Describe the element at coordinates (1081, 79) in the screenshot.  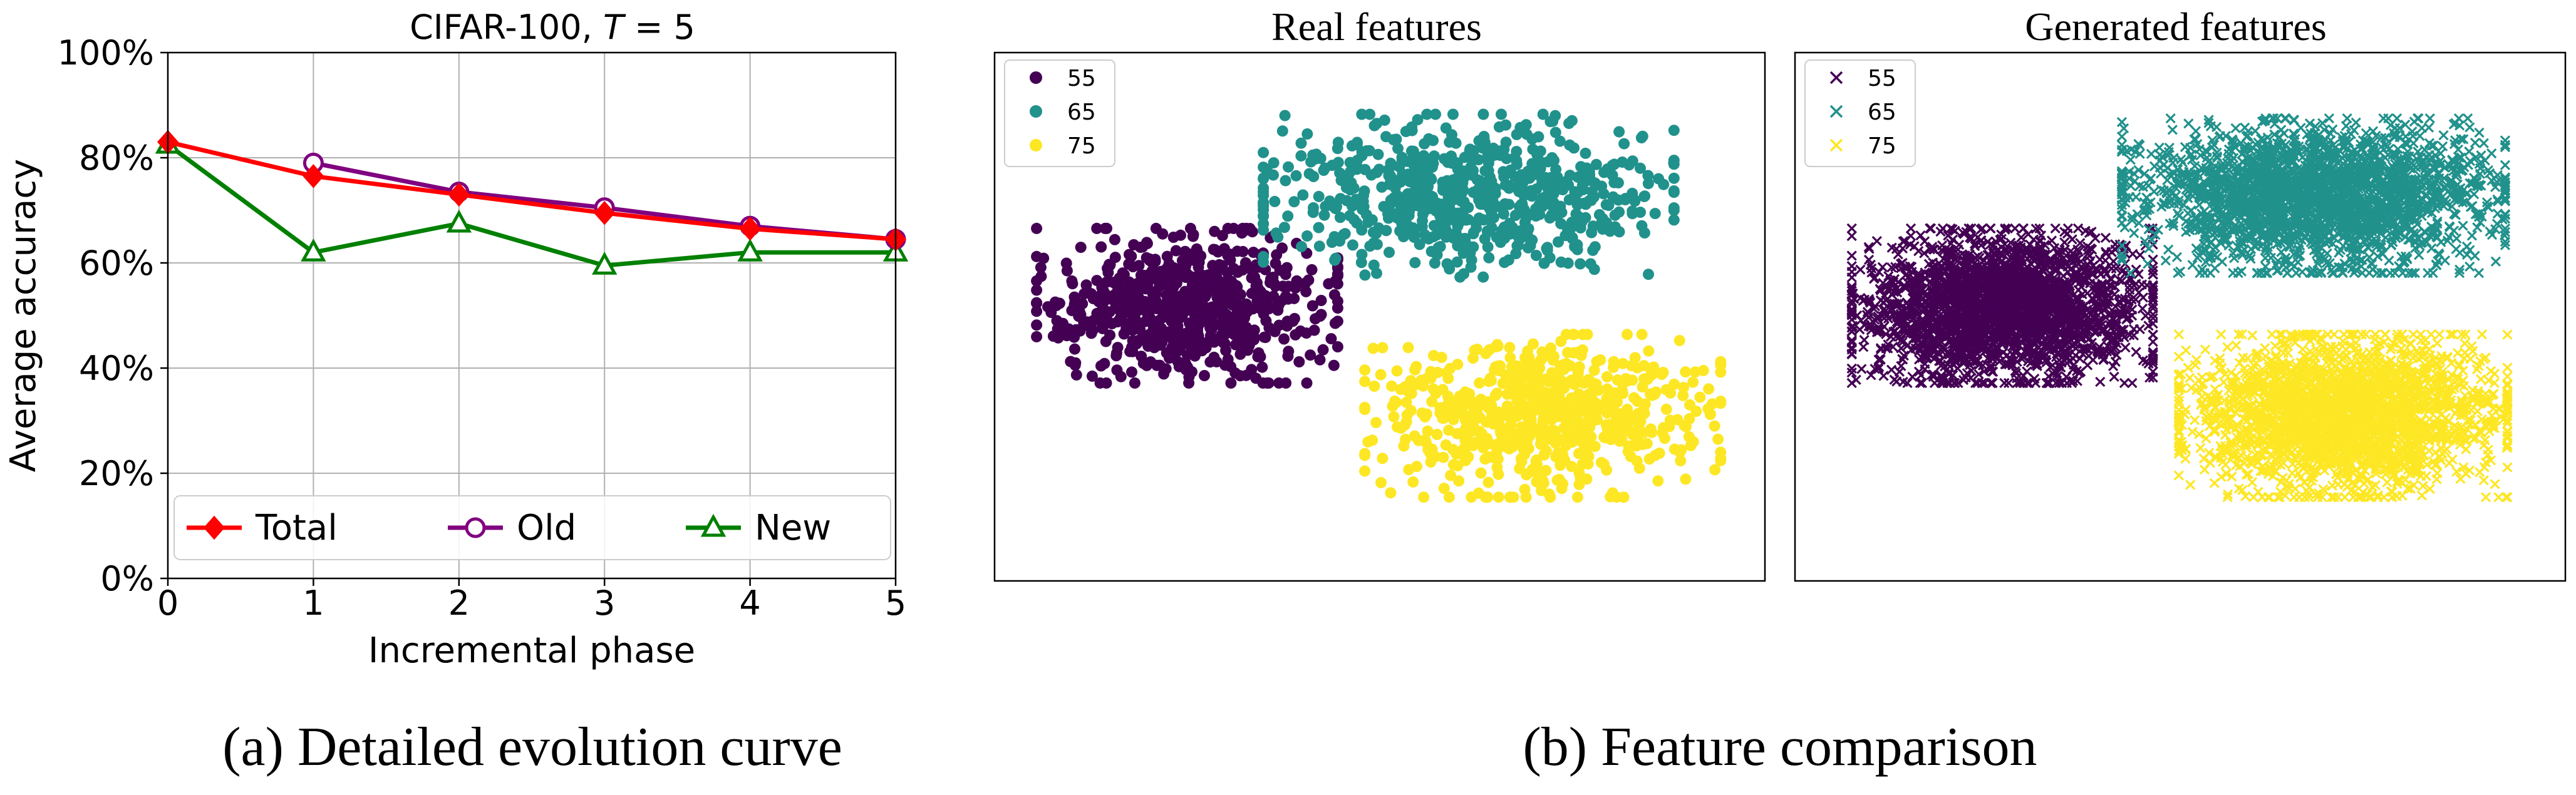
I see `legend-label: 55` at that location.